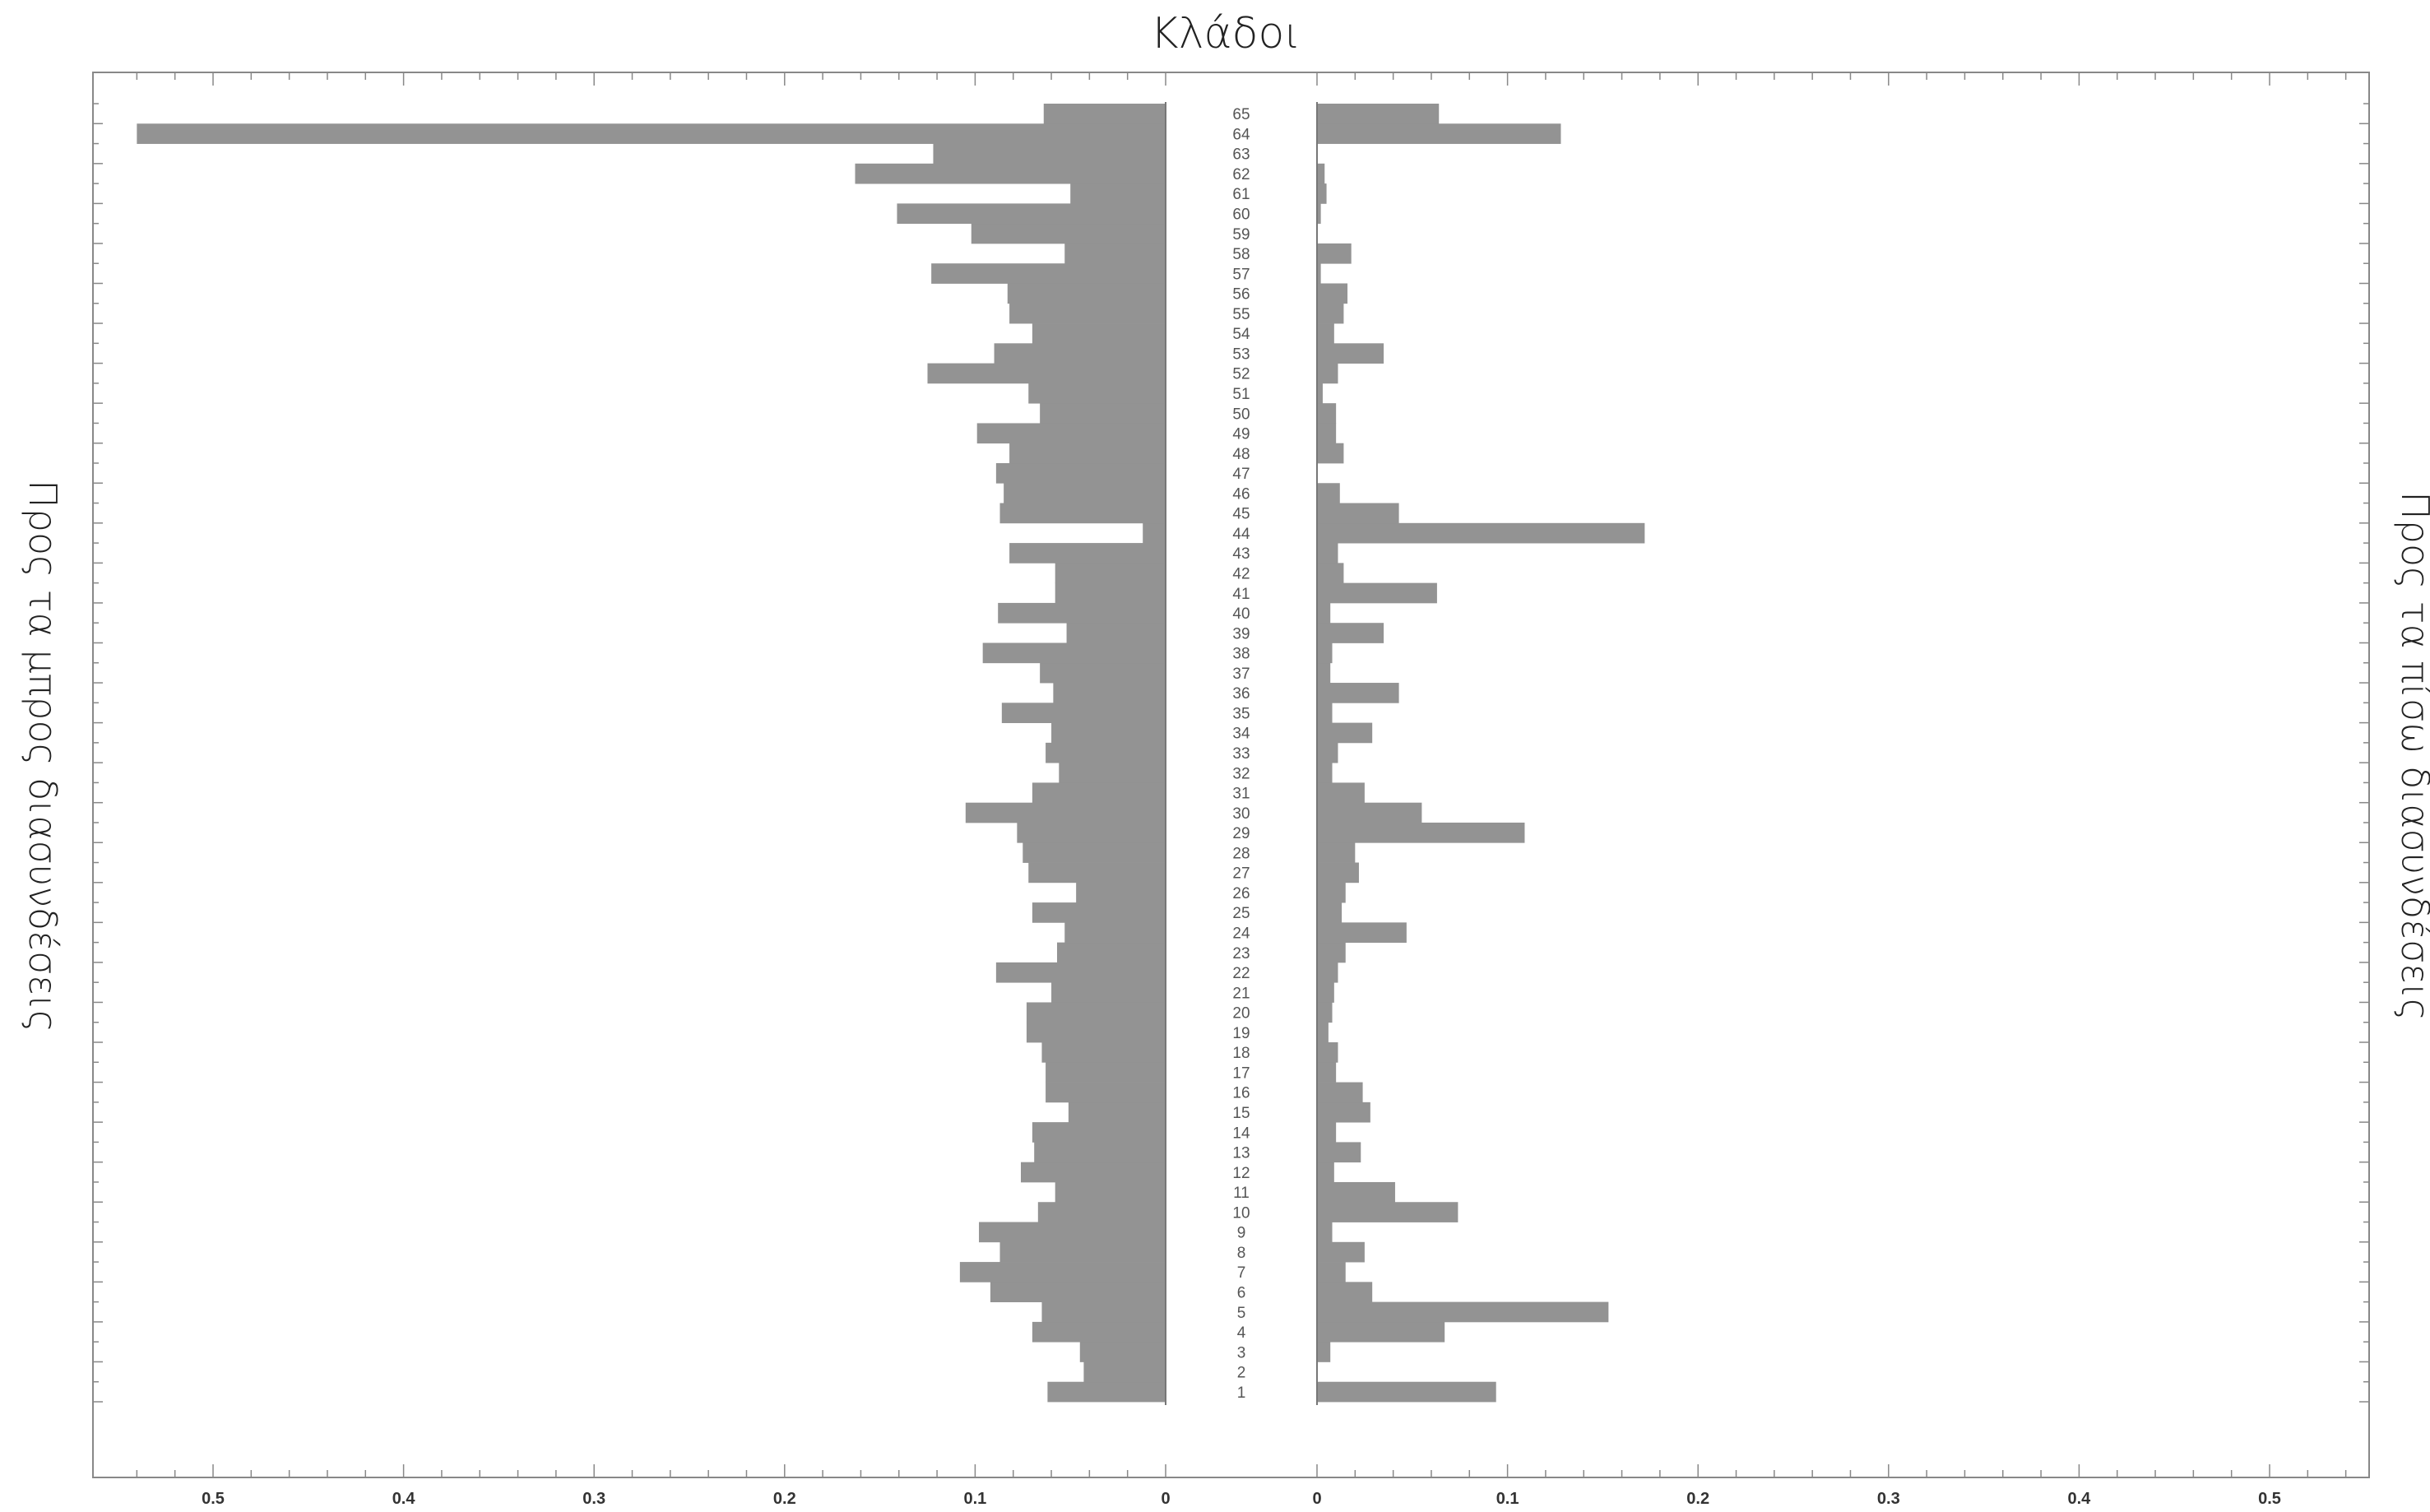  I want to click on branch-label-42: 42, so click(1241, 574).